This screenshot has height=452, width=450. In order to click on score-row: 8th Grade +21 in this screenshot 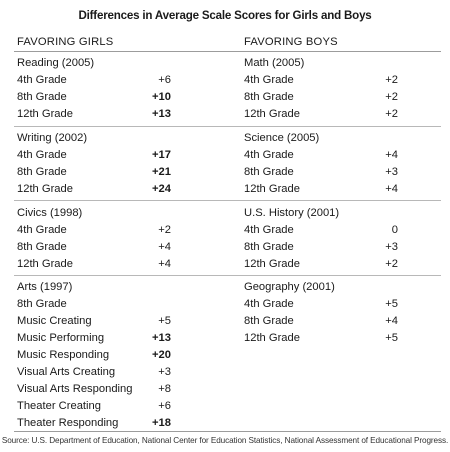, I will do `click(94, 172)`.